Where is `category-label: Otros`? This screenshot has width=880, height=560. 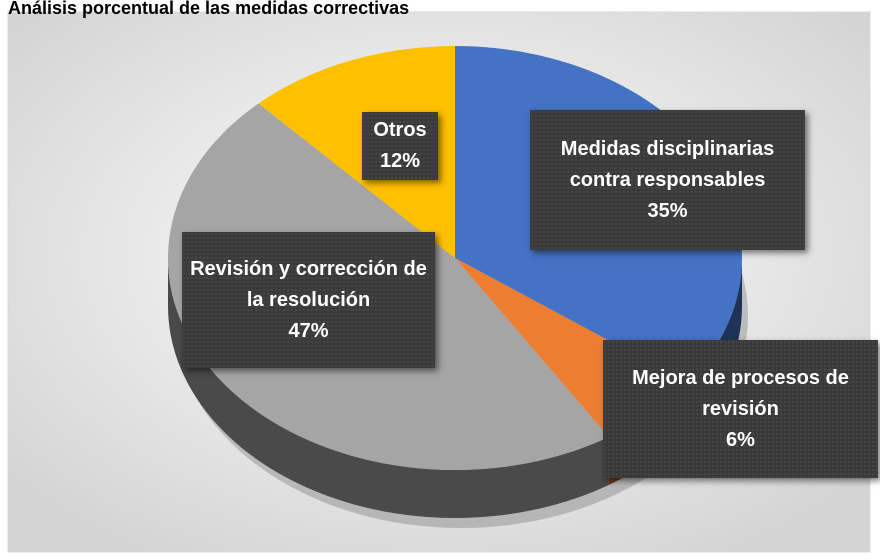
category-label: Otros is located at coordinates (400, 130).